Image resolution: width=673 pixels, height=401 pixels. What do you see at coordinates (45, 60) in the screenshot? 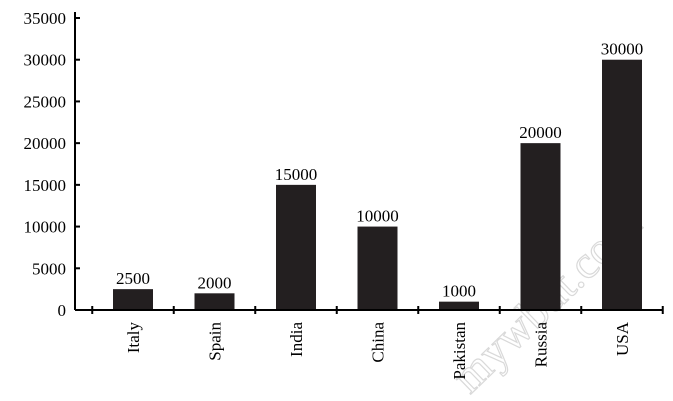
I see `y-tick-label: 30000` at bounding box center [45, 60].